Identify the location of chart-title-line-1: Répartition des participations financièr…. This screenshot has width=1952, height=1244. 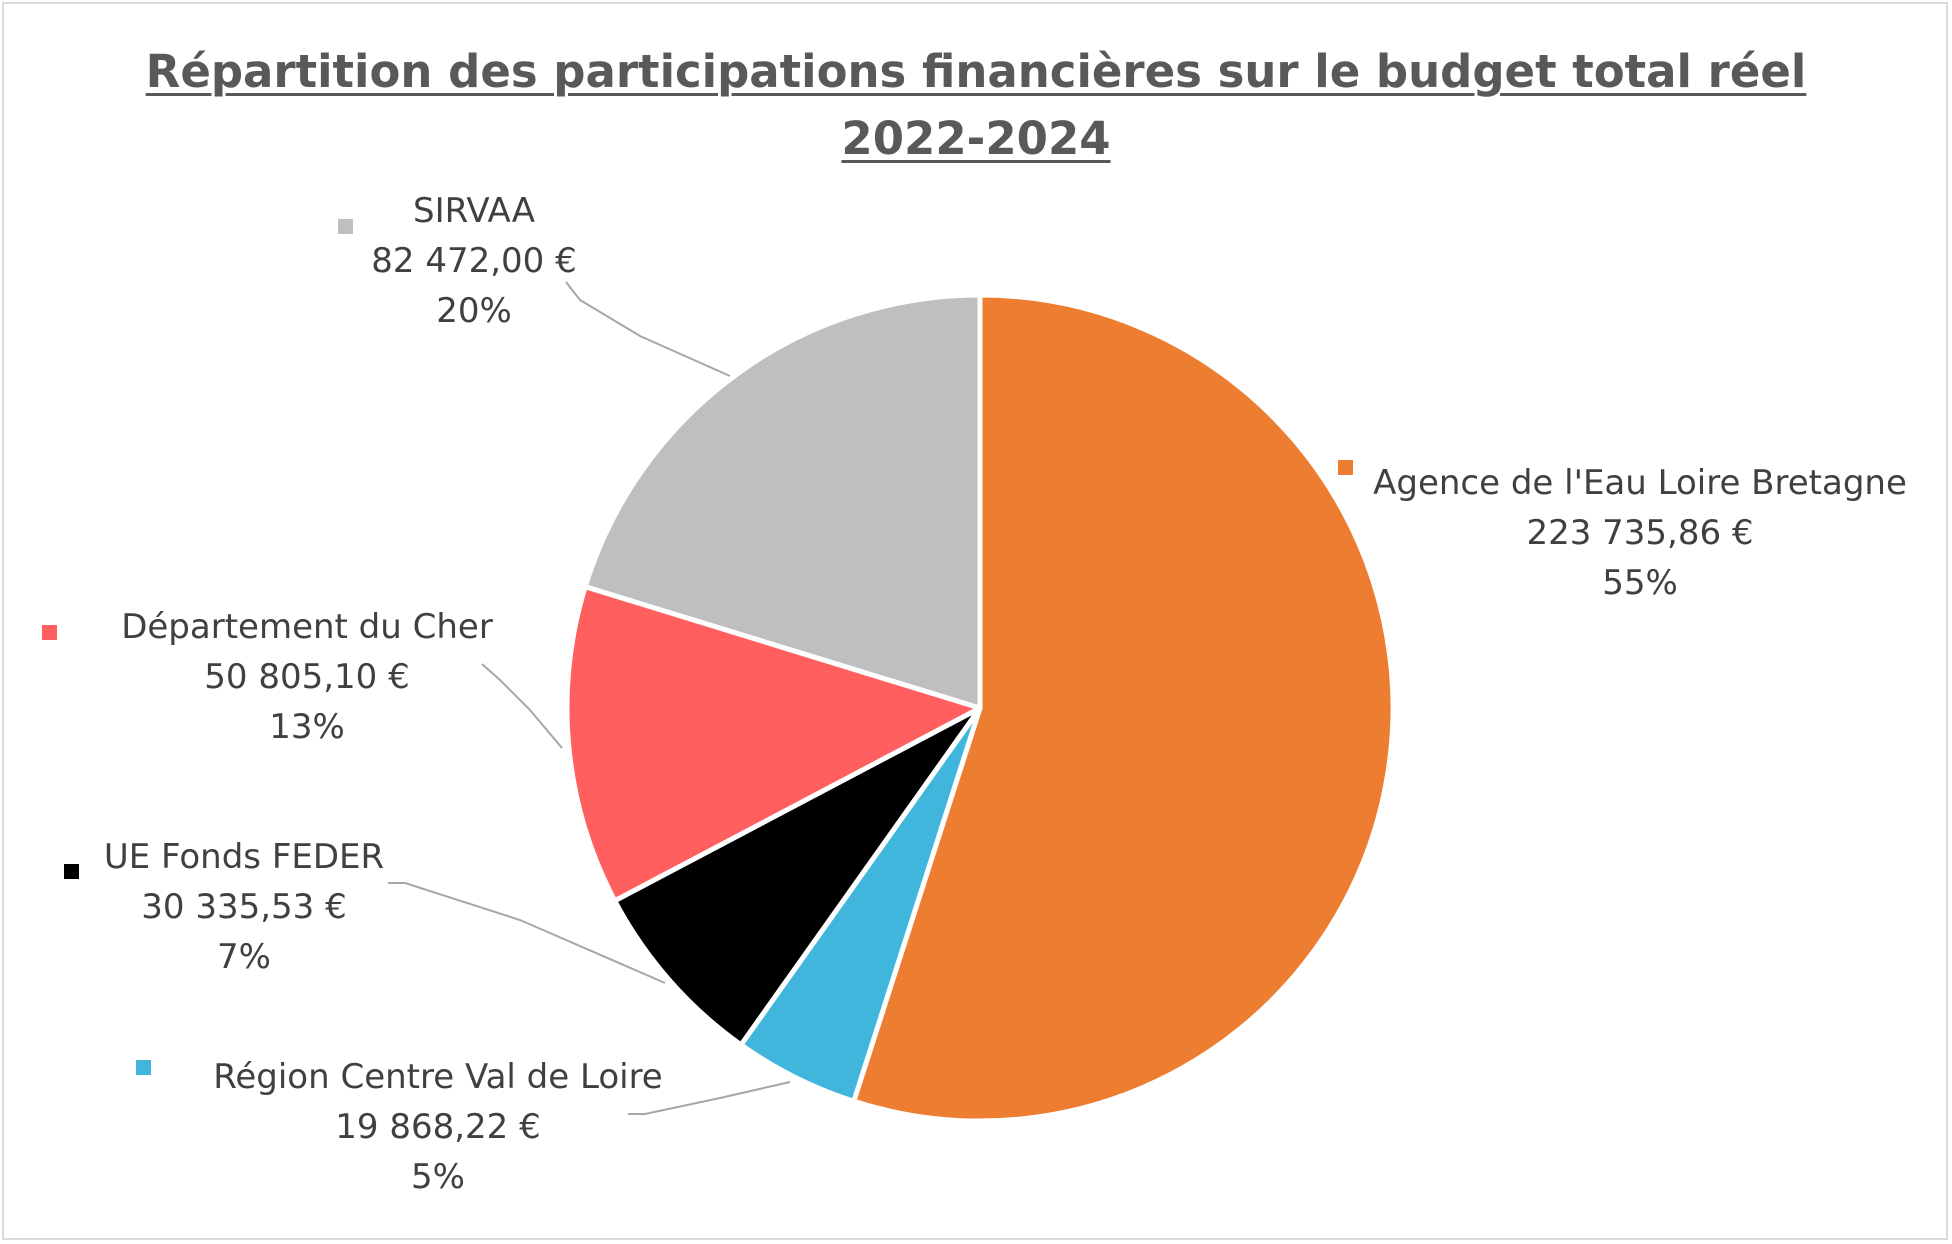
(976, 71).